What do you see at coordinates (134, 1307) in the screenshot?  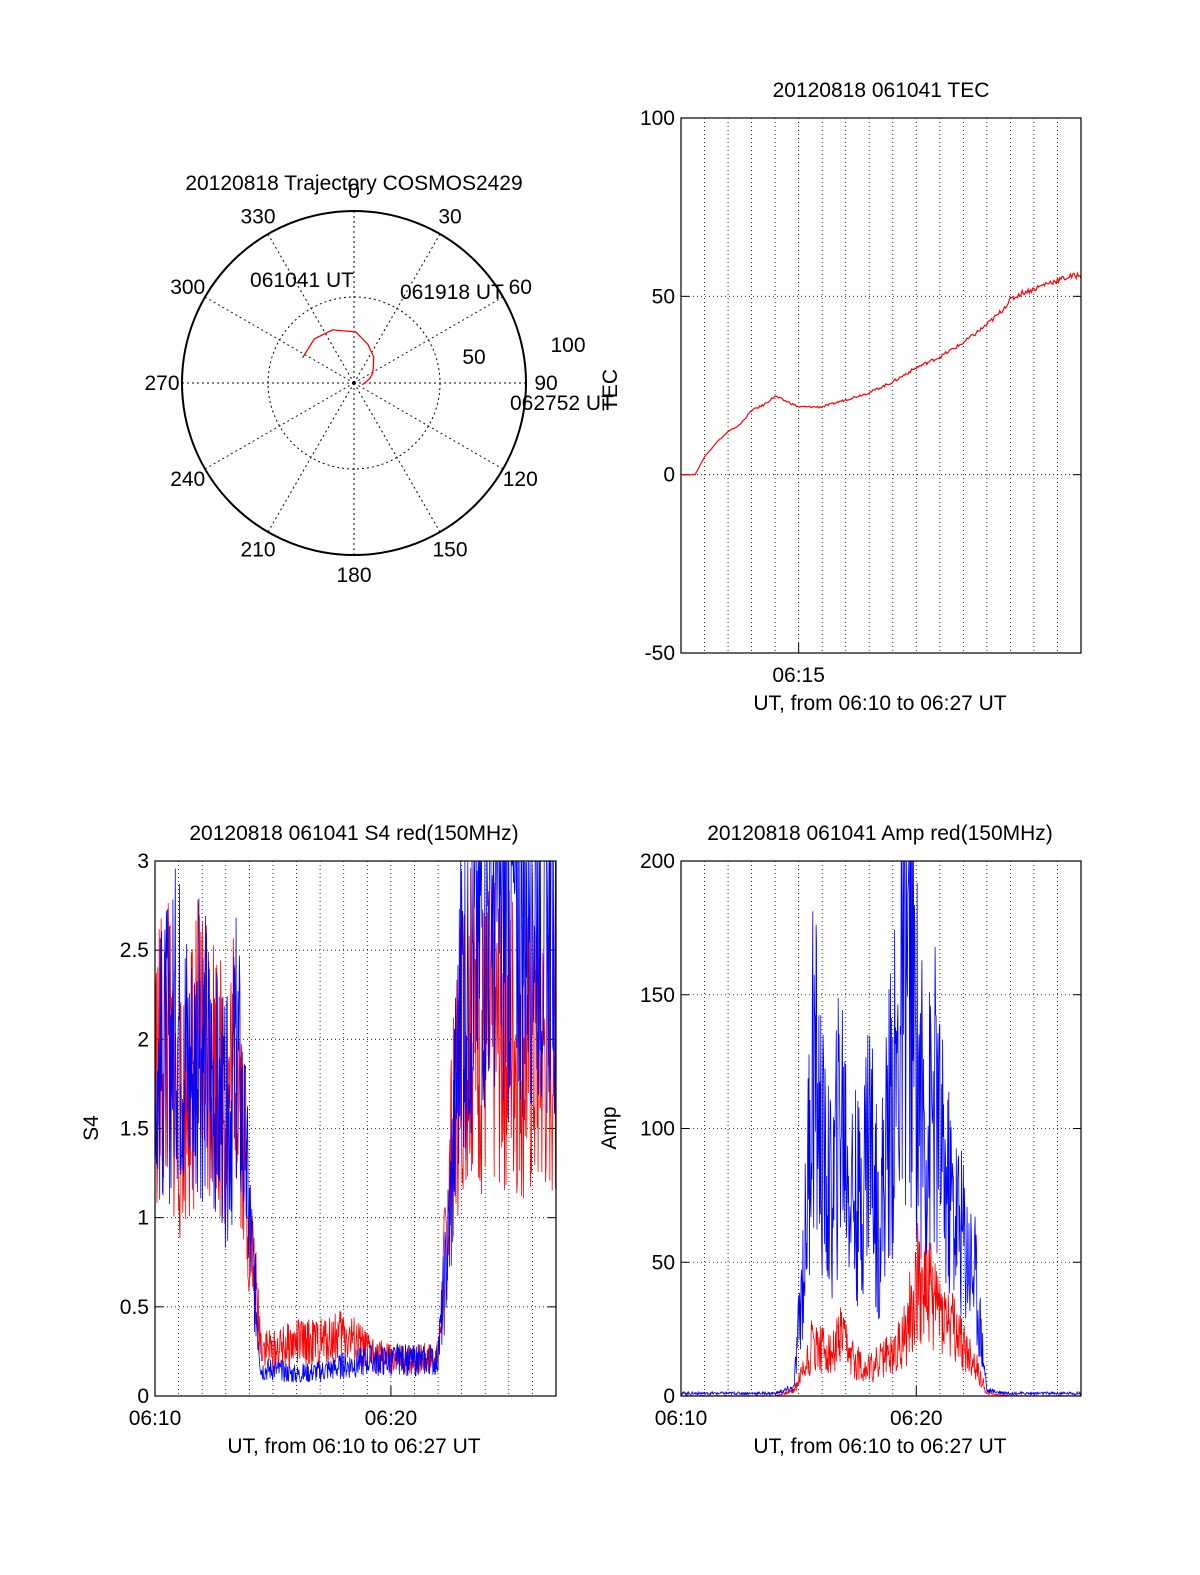 I see `y-tick-label: 0.5` at bounding box center [134, 1307].